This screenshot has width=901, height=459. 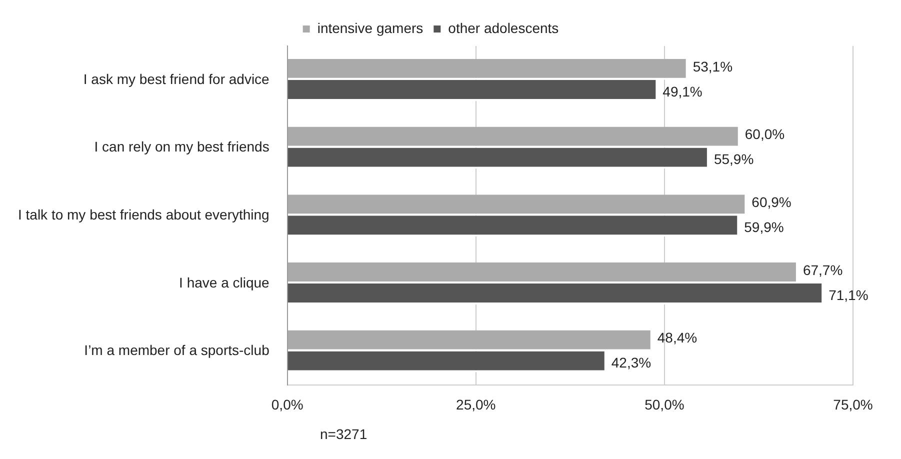 I want to click on data-label: 49,1%, so click(x=682, y=91).